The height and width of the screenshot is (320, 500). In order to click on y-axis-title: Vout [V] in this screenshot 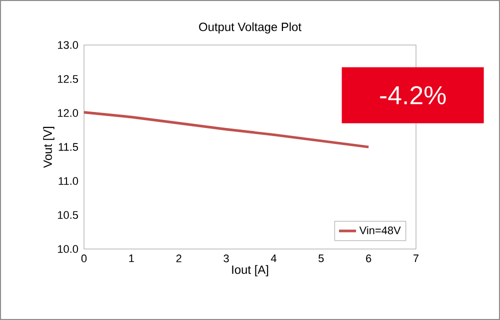, I will do `click(48, 147)`.